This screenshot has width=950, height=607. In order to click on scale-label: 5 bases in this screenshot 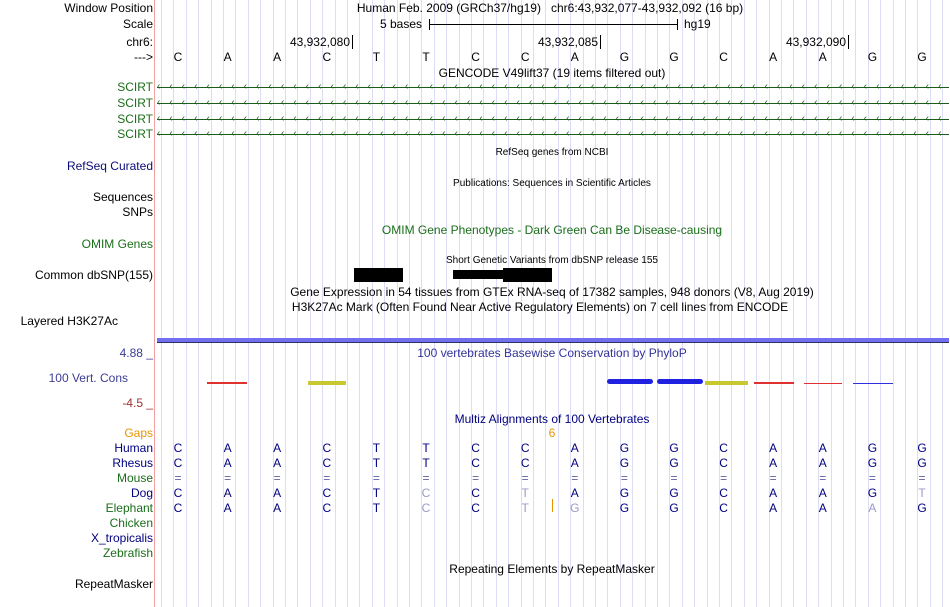, I will do `click(401, 24)`.